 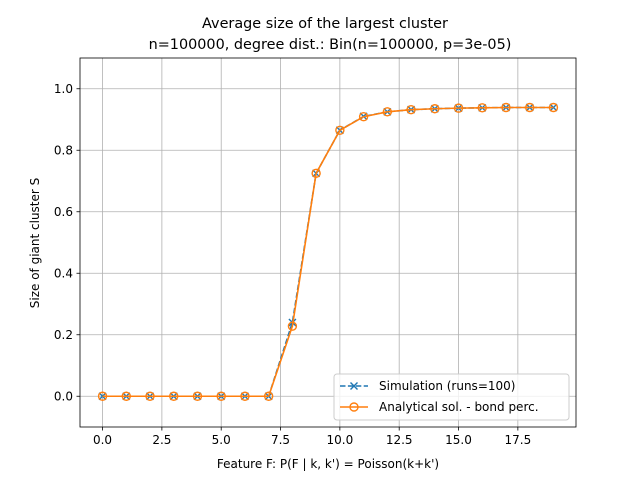 I want to click on legend-frame, so click(x=451, y=397).